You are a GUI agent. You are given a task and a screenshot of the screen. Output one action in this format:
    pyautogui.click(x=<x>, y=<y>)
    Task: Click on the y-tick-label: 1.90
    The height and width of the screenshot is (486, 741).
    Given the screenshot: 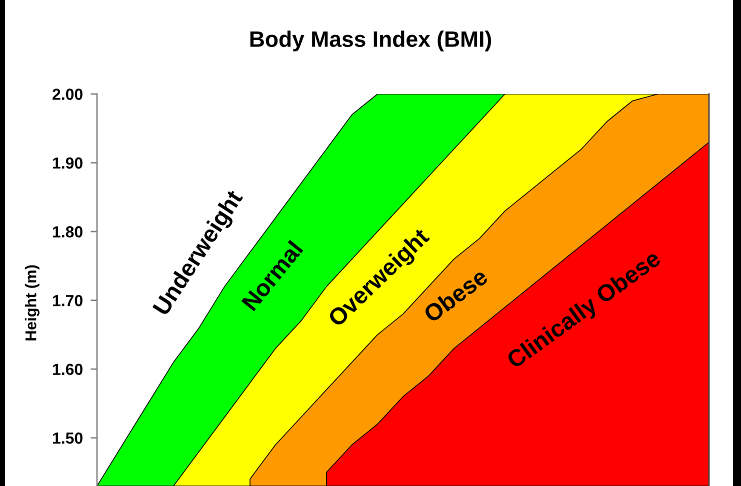 What is the action you would take?
    pyautogui.click(x=67, y=163)
    